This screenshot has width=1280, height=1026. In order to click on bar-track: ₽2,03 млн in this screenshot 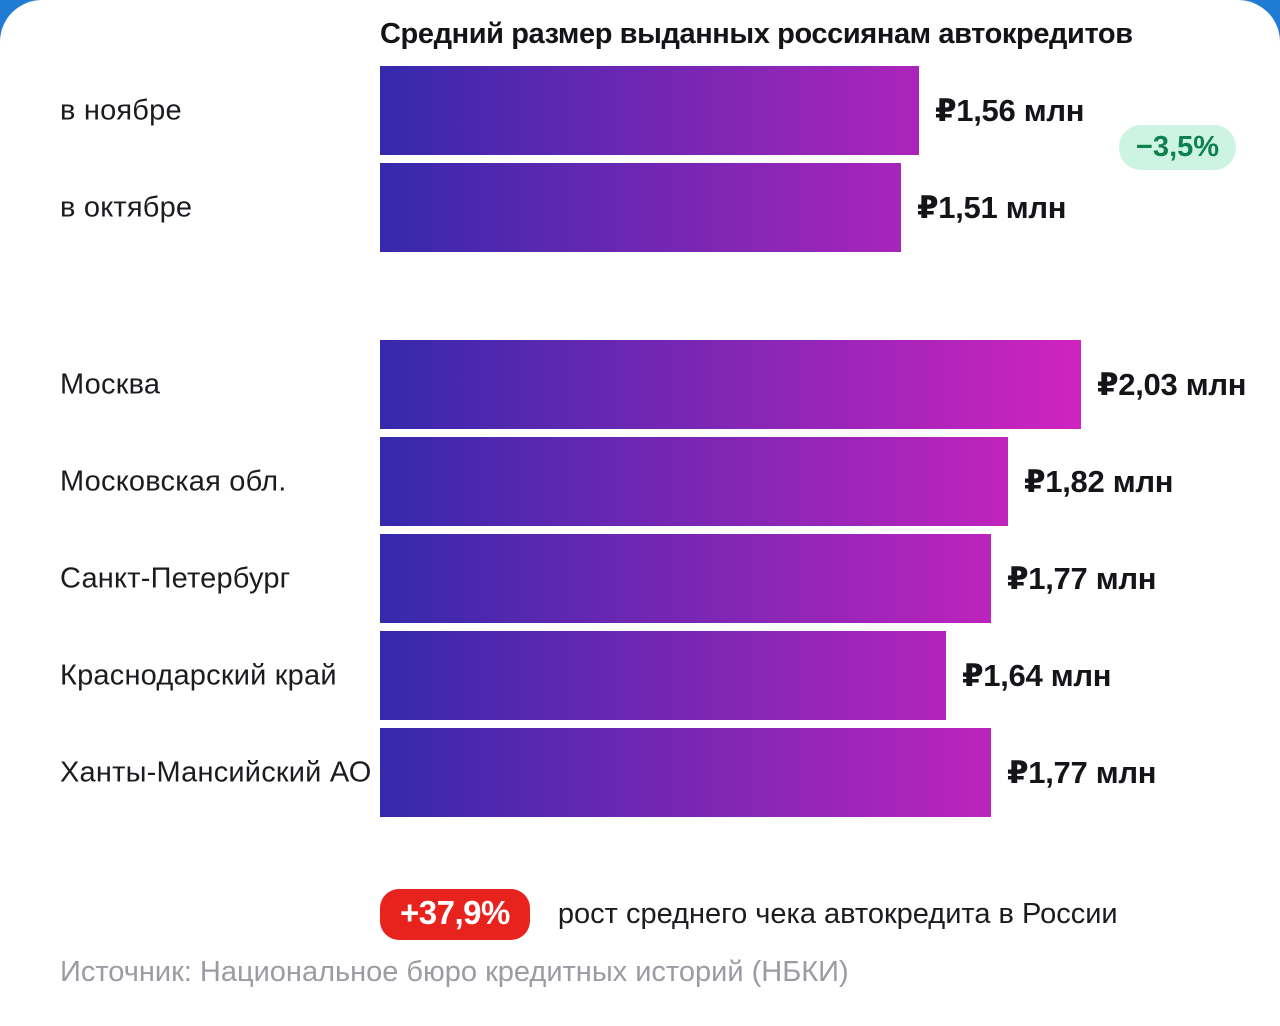, I will do `click(813, 384)`.